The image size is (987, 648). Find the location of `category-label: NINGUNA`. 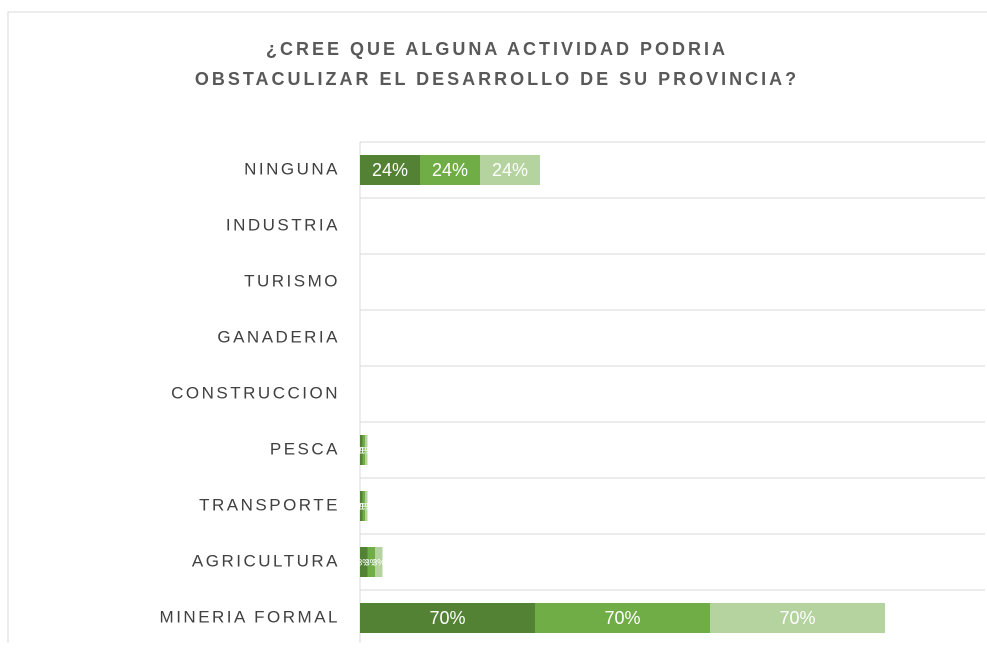

category-label: NINGUNA is located at coordinates (292, 168).